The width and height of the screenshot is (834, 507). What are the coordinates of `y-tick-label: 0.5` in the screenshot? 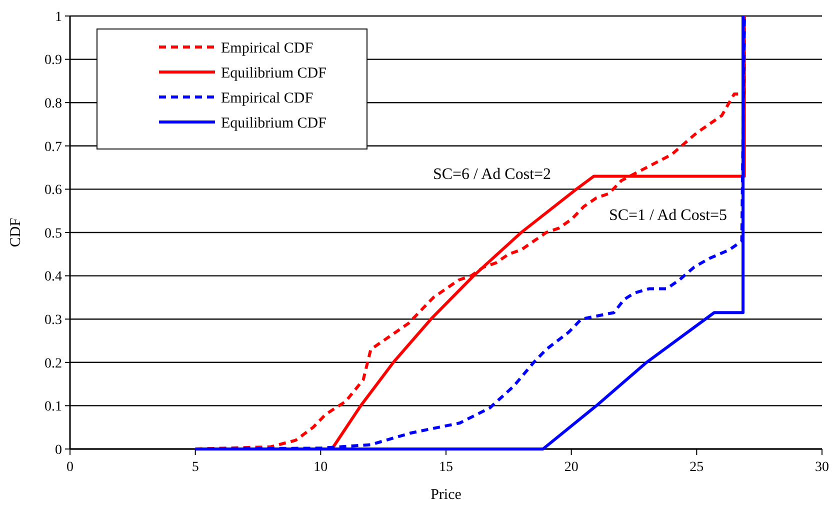 It's located at (53, 234).